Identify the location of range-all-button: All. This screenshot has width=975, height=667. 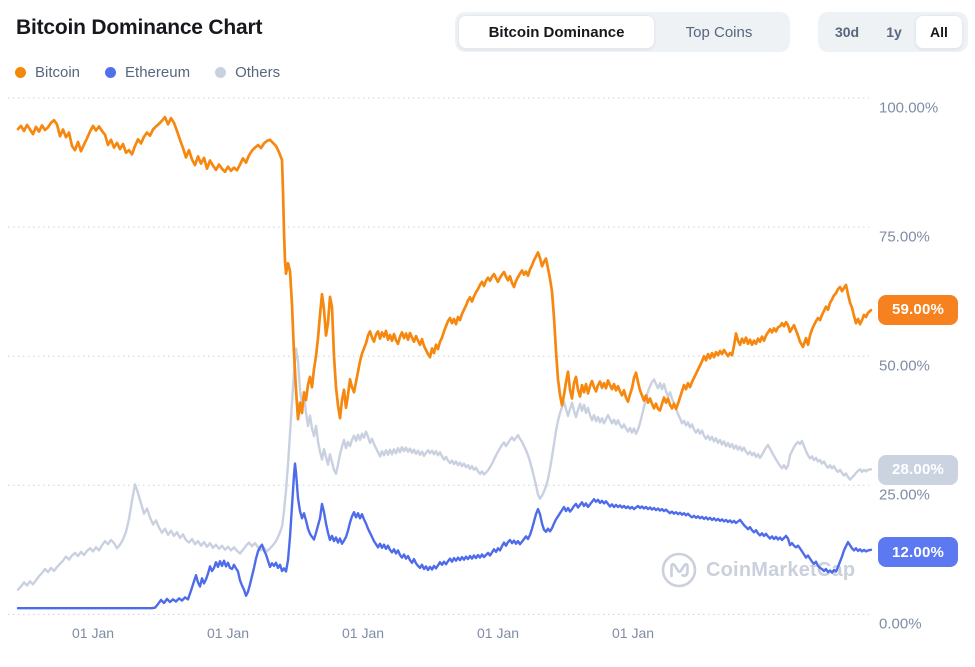
(939, 32).